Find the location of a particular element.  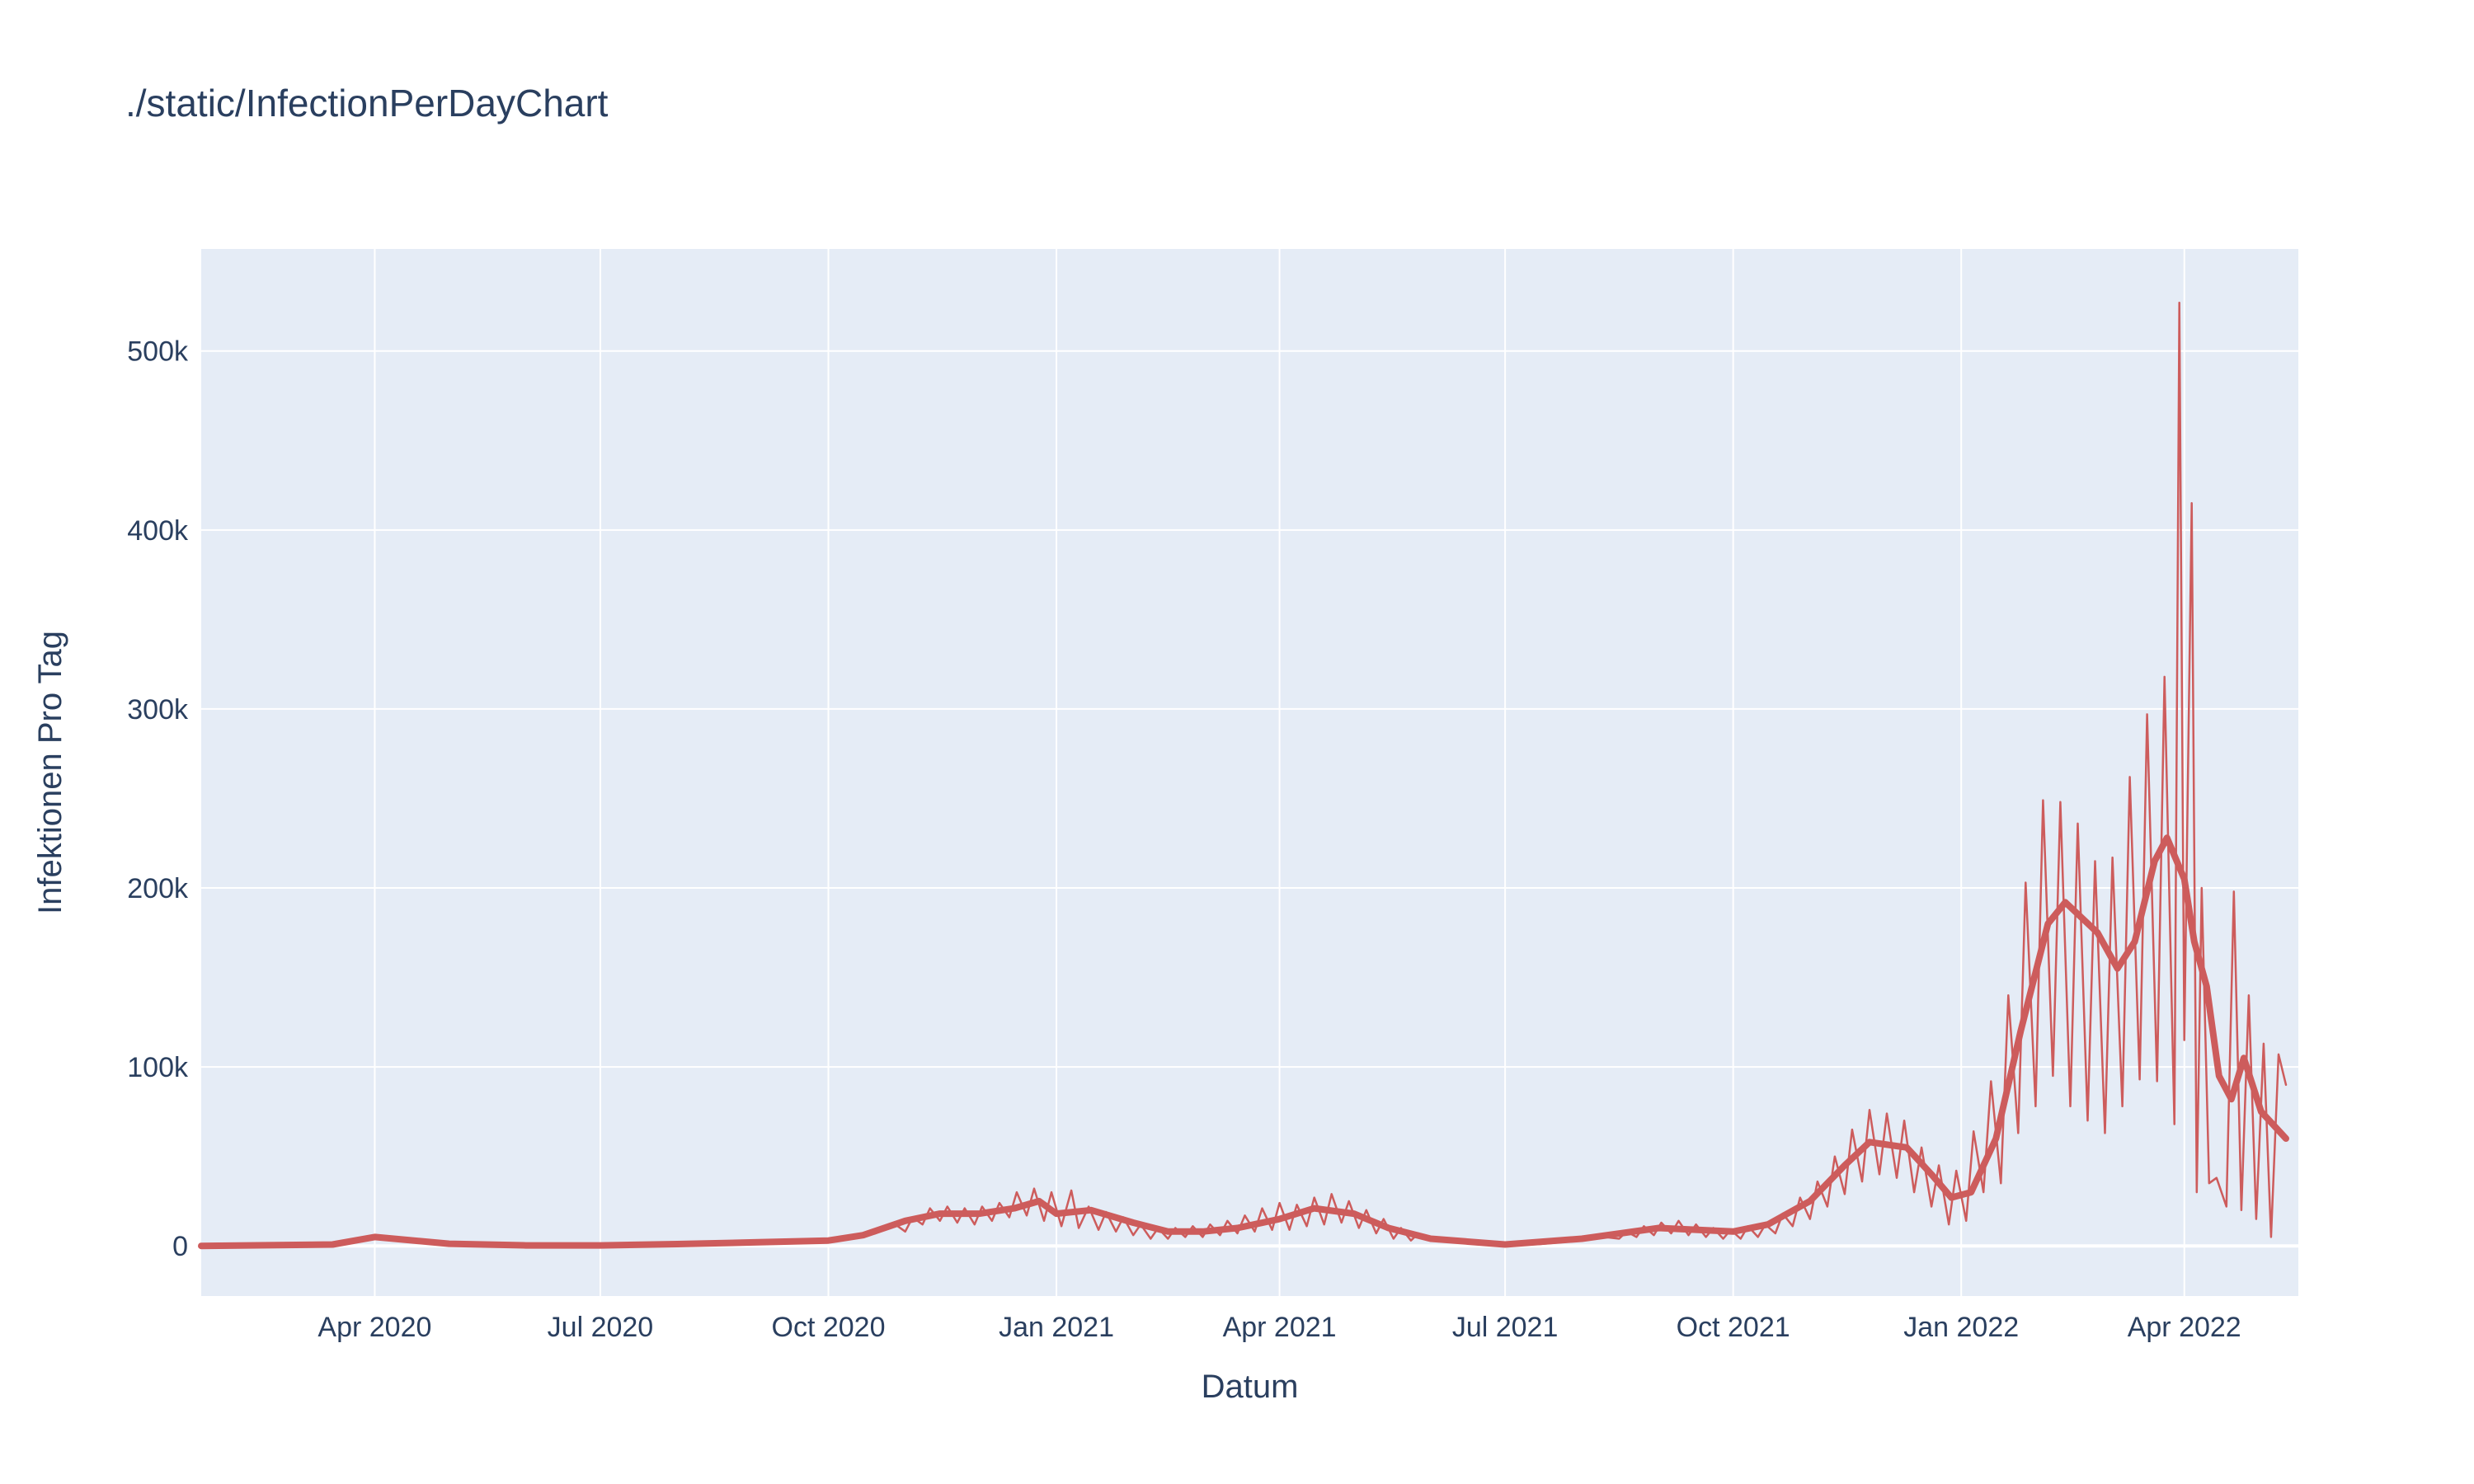

y-axis-title: Infektionen Pro Tag is located at coordinates (50, 772).